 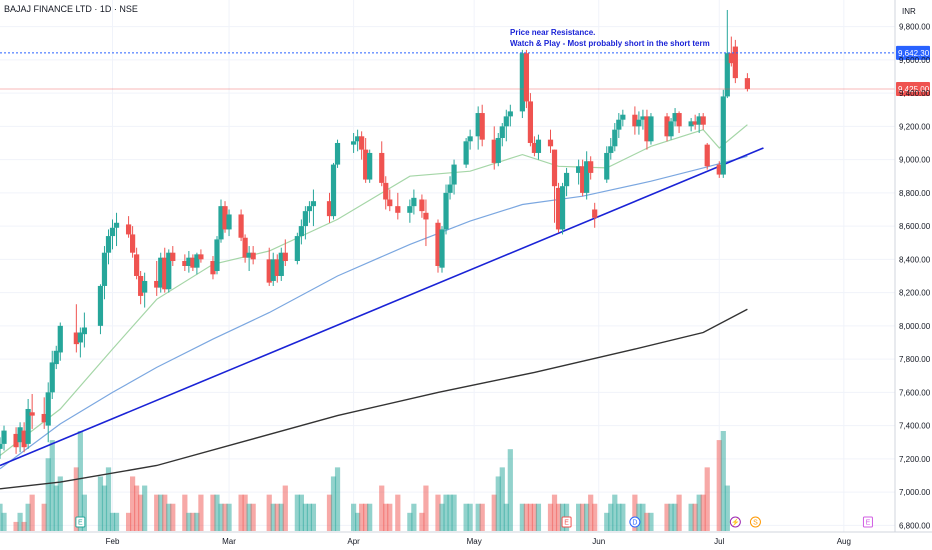 What do you see at coordinates (915, 226) in the screenshot?
I see `price-tick-label: 8,600.00` at bounding box center [915, 226].